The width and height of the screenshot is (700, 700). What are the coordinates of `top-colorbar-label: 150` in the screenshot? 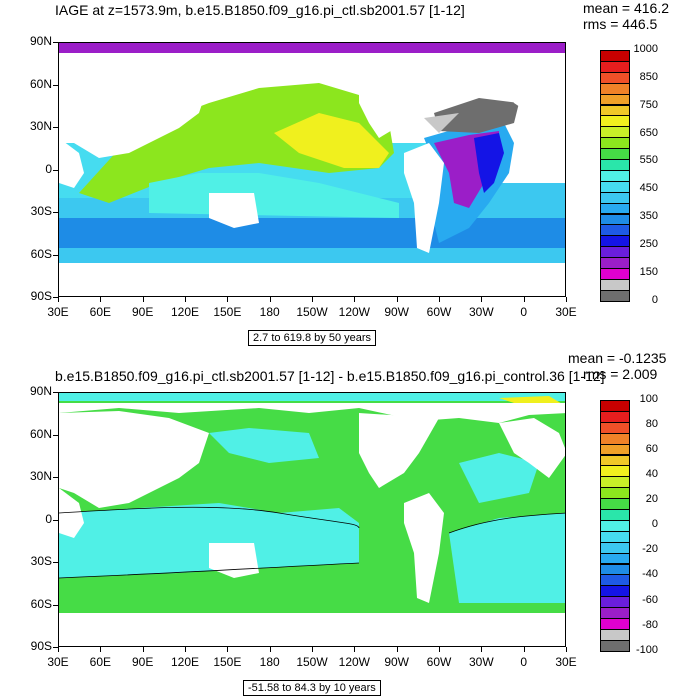 It's located at (648, 271).